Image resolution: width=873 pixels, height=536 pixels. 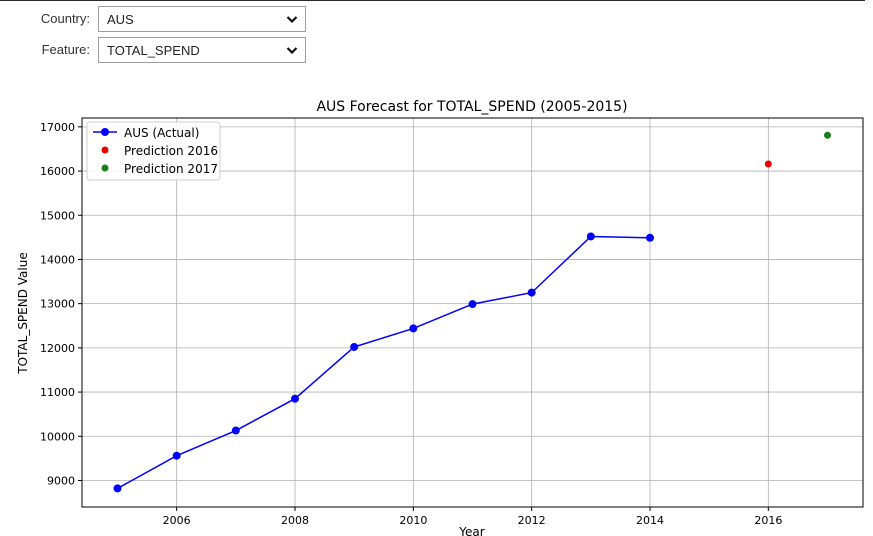 What do you see at coordinates (650, 520) in the screenshot?
I see `x-tick-label: 2014` at bounding box center [650, 520].